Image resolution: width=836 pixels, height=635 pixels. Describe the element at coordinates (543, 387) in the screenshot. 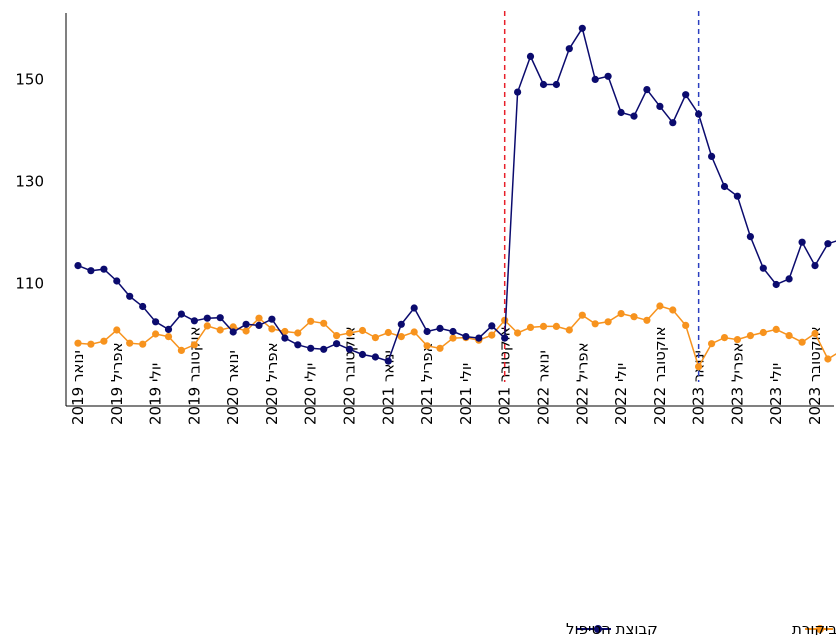

I see `x-tick-label: ינואר 2022` at that location.